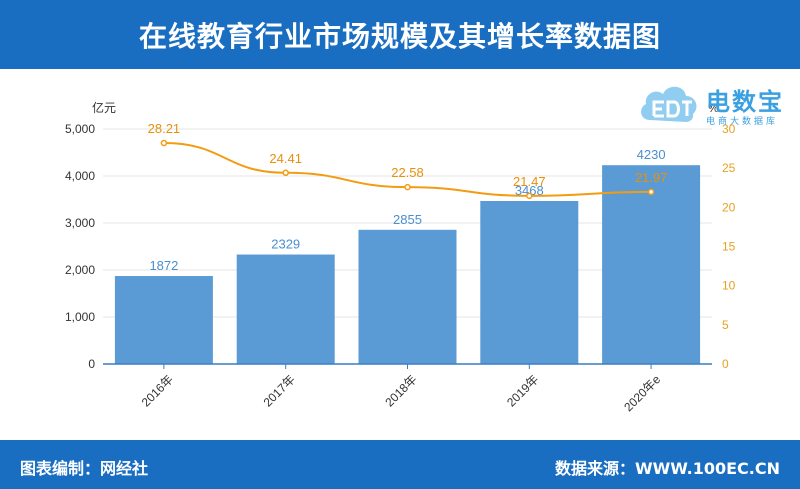 The width and height of the screenshot is (800, 489). What do you see at coordinates (80, 223) in the screenshot?
I see `y-tick-label: 3,000` at bounding box center [80, 223].